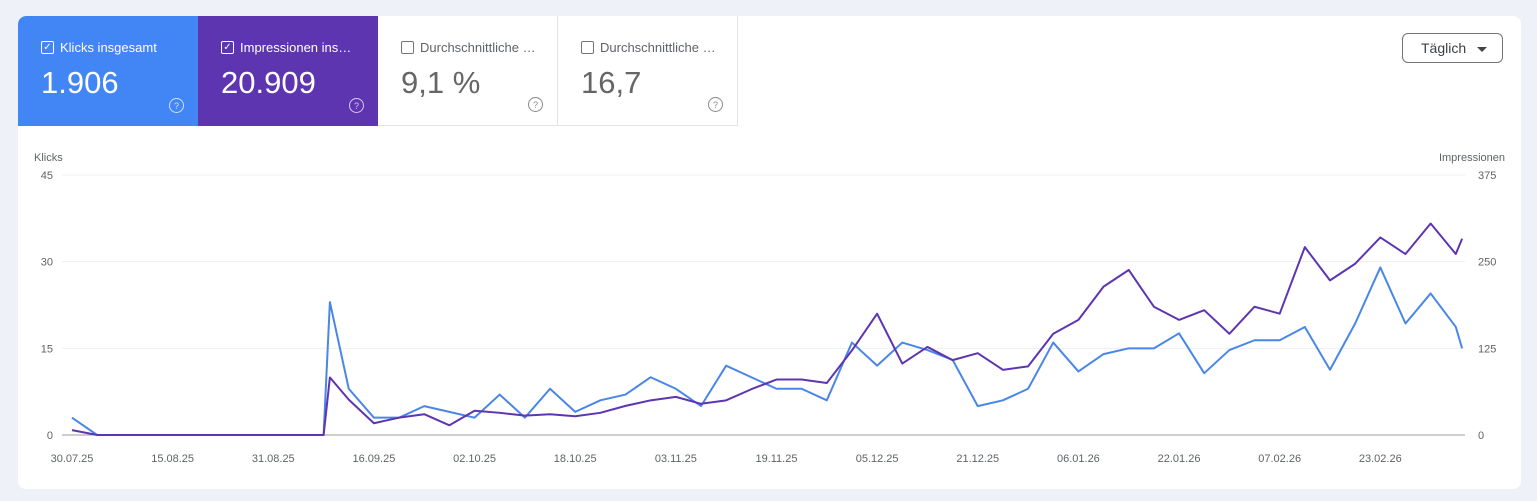  What do you see at coordinates (611, 82) in the screenshot?
I see `tile-value: 16,7` at bounding box center [611, 82].